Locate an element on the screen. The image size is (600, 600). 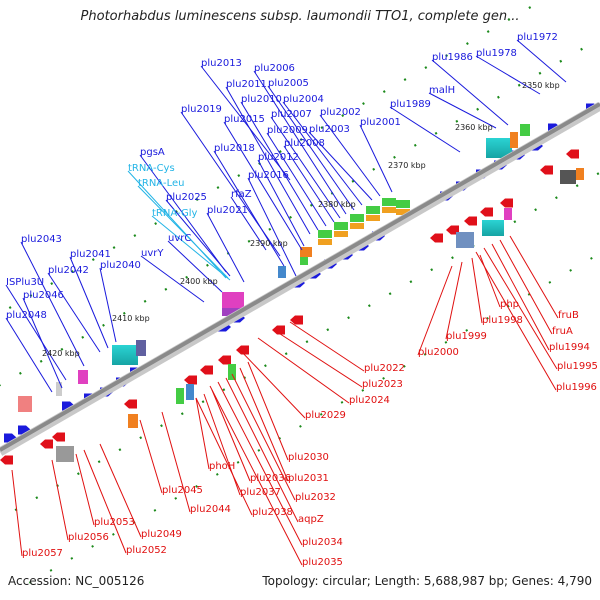
tick-label: 2350 kbp is located at coordinates (541, 85).